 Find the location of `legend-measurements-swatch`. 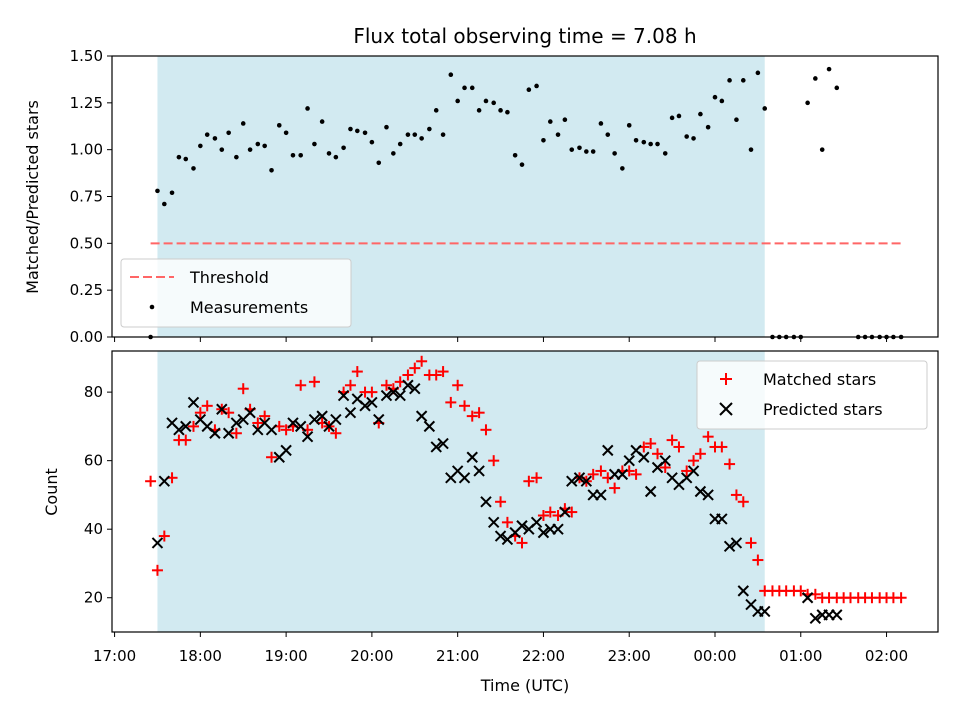

legend-measurements-swatch is located at coordinates (152, 307).